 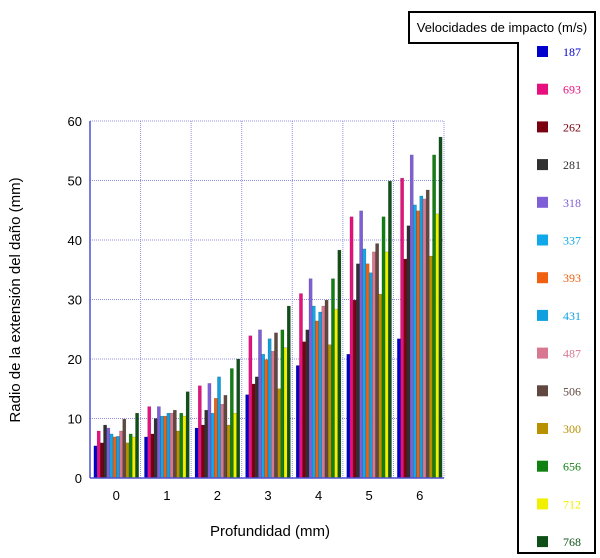 What do you see at coordinates (15, 299) in the screenshot?
I see `y-axis-label: Radio de la extensión del daño (mm)` at bounding box center [15, 299].